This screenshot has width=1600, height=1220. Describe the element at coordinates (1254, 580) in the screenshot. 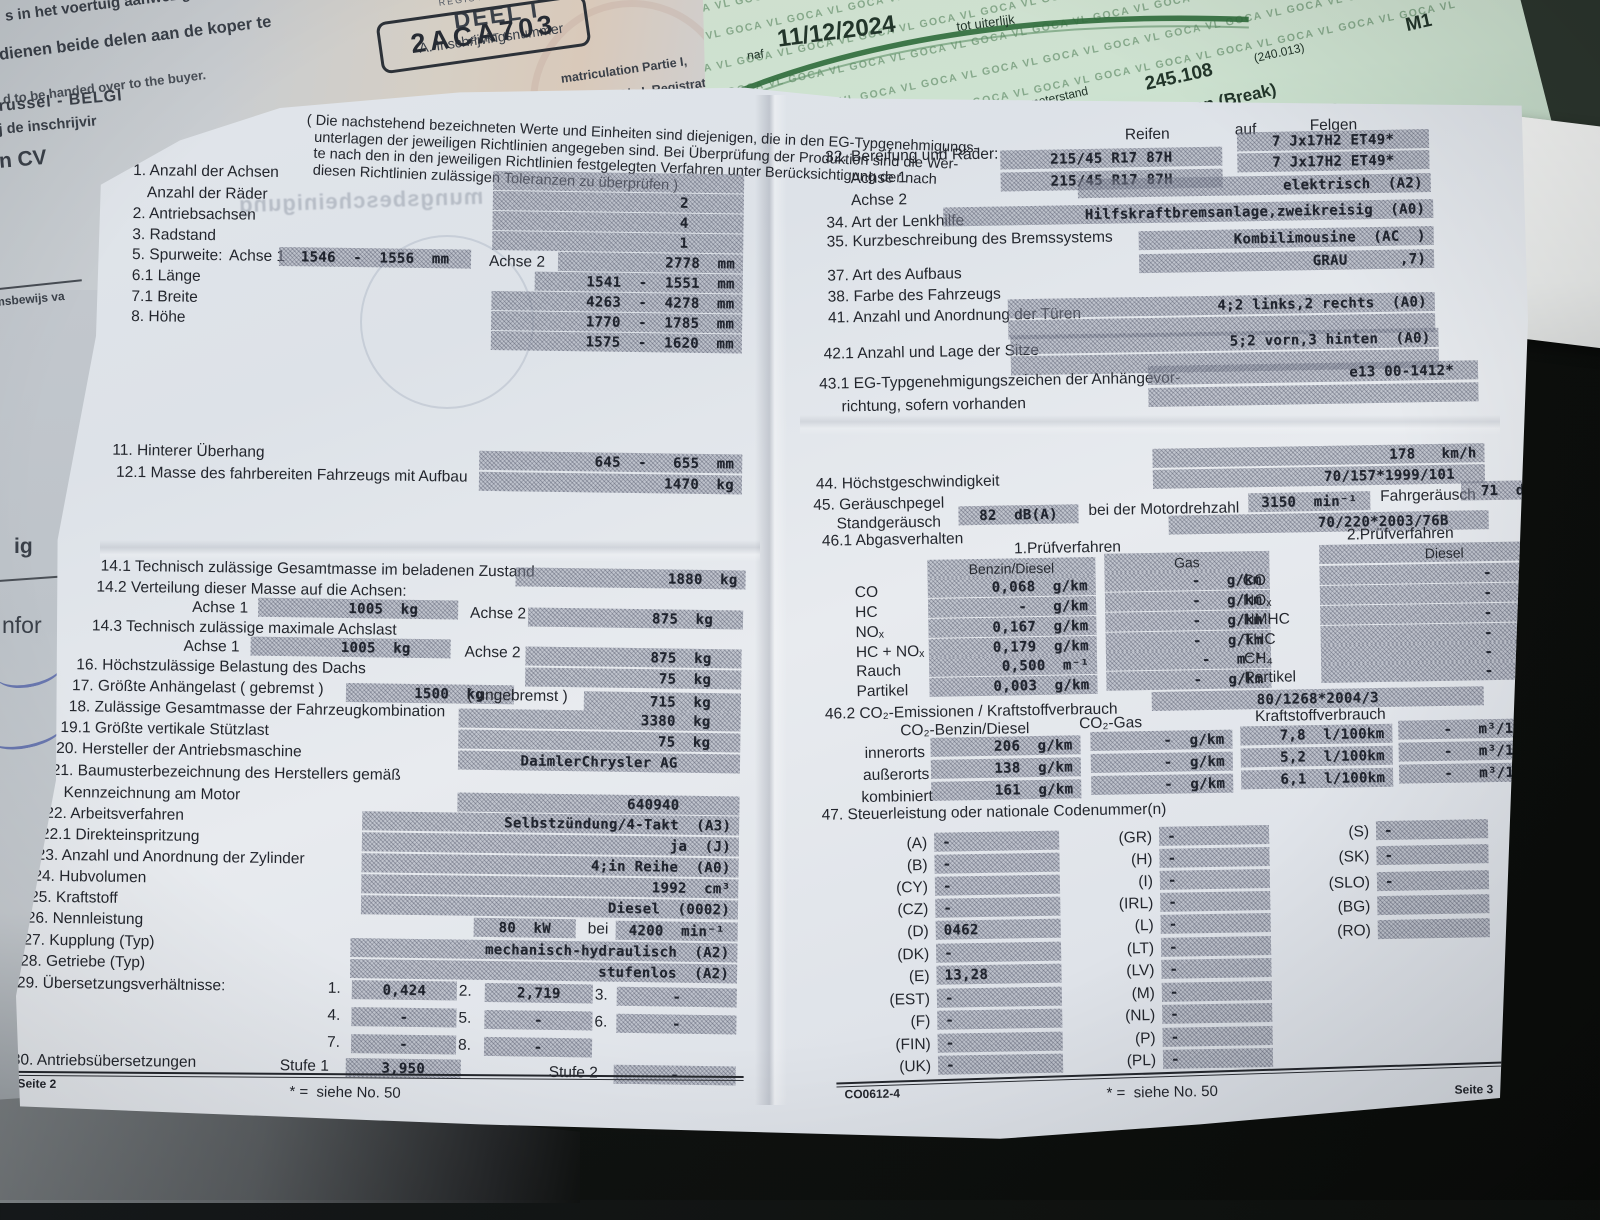

I see `em2-row-label: CO` at that location.